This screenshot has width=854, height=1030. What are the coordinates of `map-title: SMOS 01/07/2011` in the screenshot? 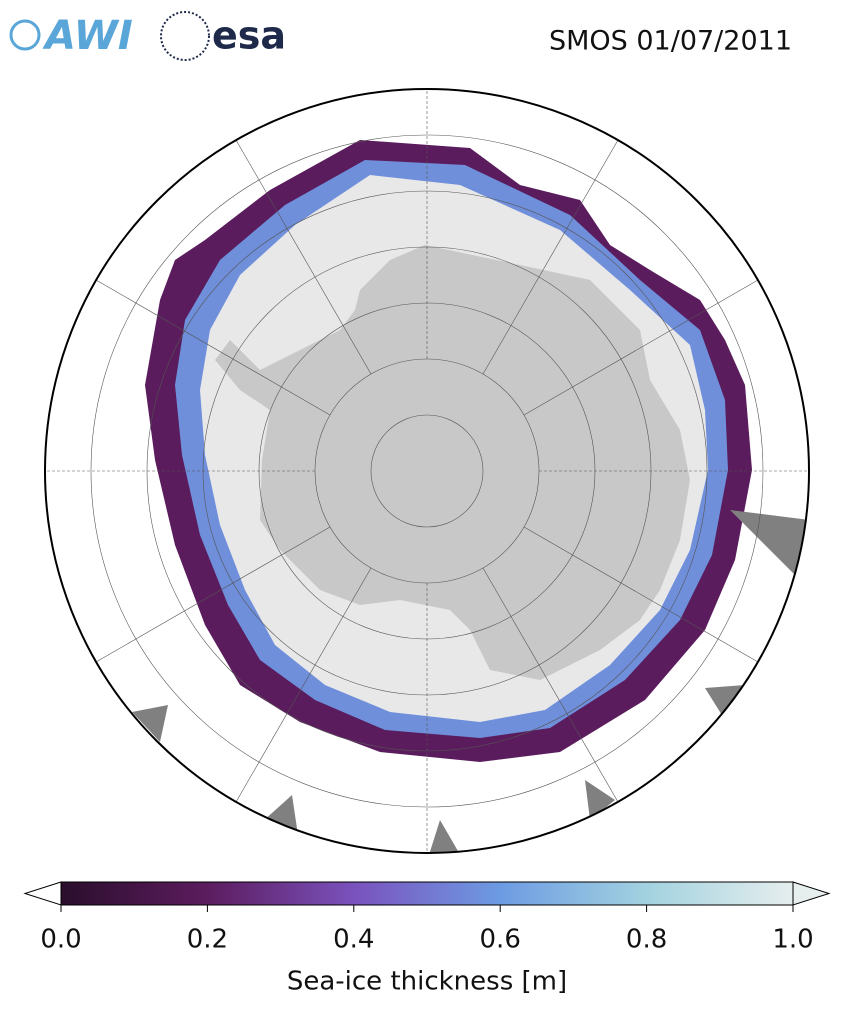 It's located at (670, 41).